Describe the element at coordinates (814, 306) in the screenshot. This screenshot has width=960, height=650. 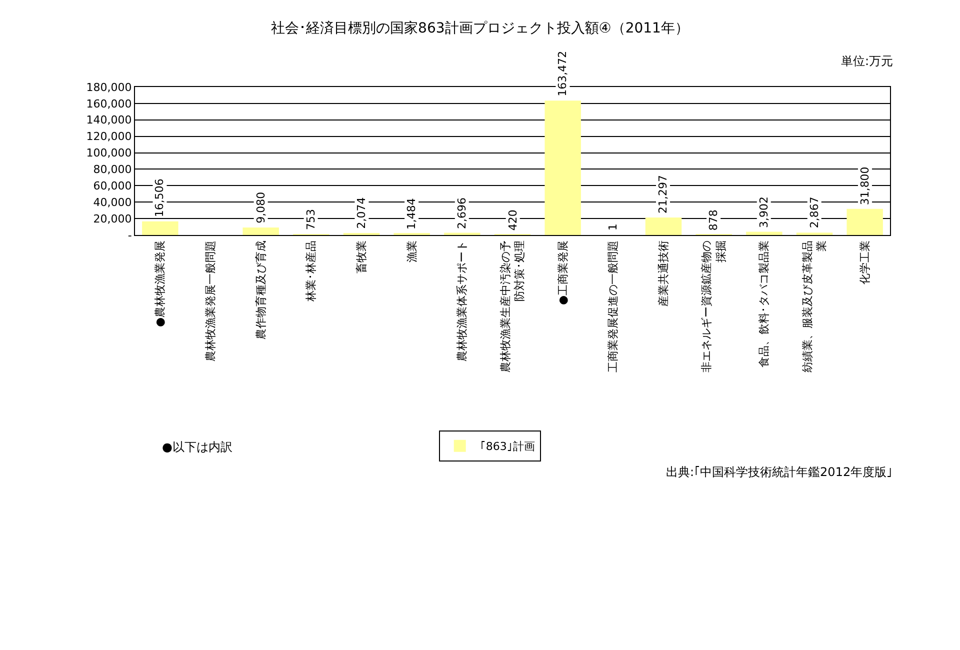
I see `x-tick-label: 紡績業、服装及び皮革製品業` at that location.